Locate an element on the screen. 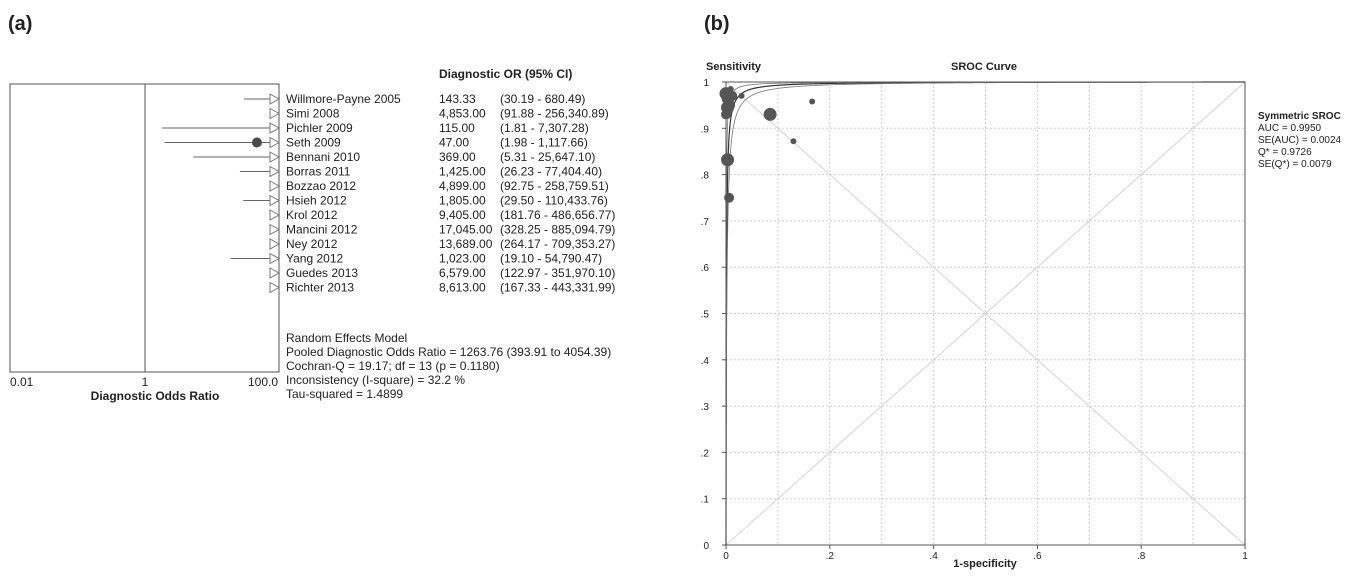  sroc-x-axis-title: 1-specificity is located at coordinates (985, 564).